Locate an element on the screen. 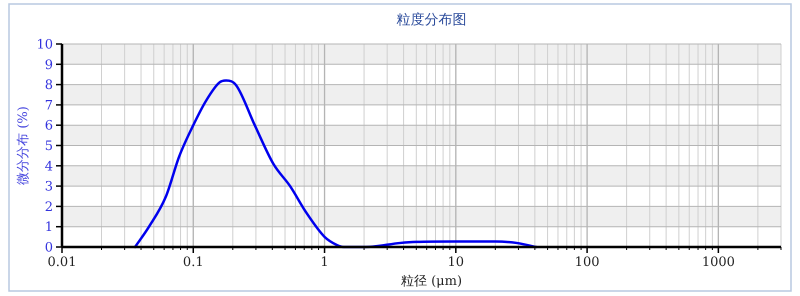 The width and height of the screenshot is (800, 296). y-tick-label: 10 is located at coordinates (44, 45).